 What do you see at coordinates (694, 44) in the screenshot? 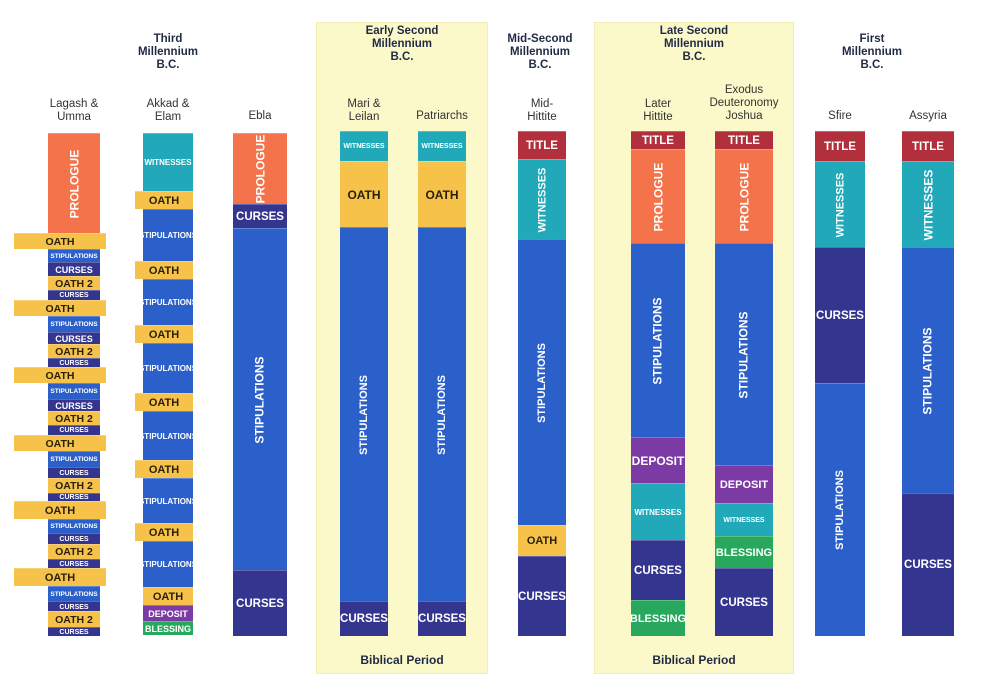
I see `period-heading: Late Second Millennium B.C.` at bounding box center [694, 44].